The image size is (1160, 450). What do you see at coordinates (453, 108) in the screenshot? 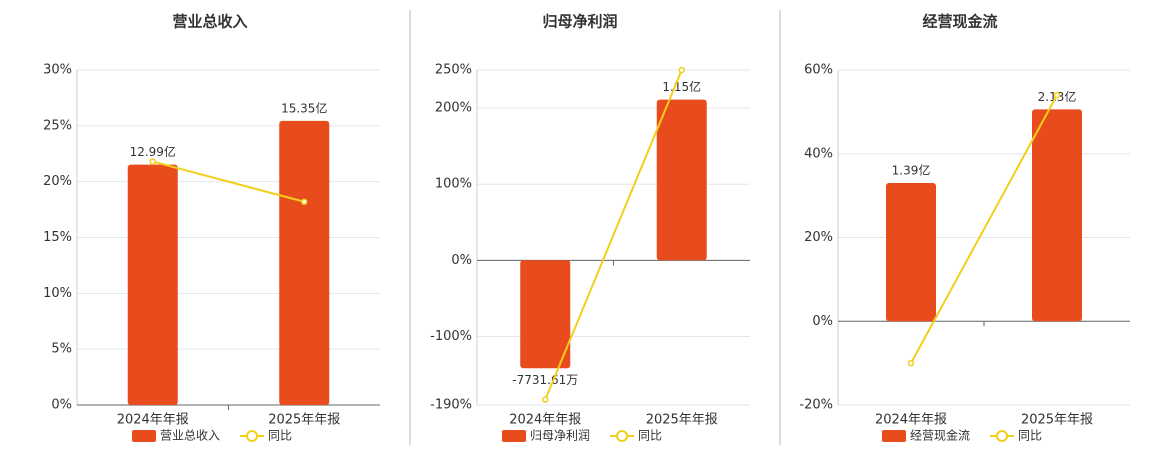
I see `y-tick-label: 200%` at bounding box center [453, 108].